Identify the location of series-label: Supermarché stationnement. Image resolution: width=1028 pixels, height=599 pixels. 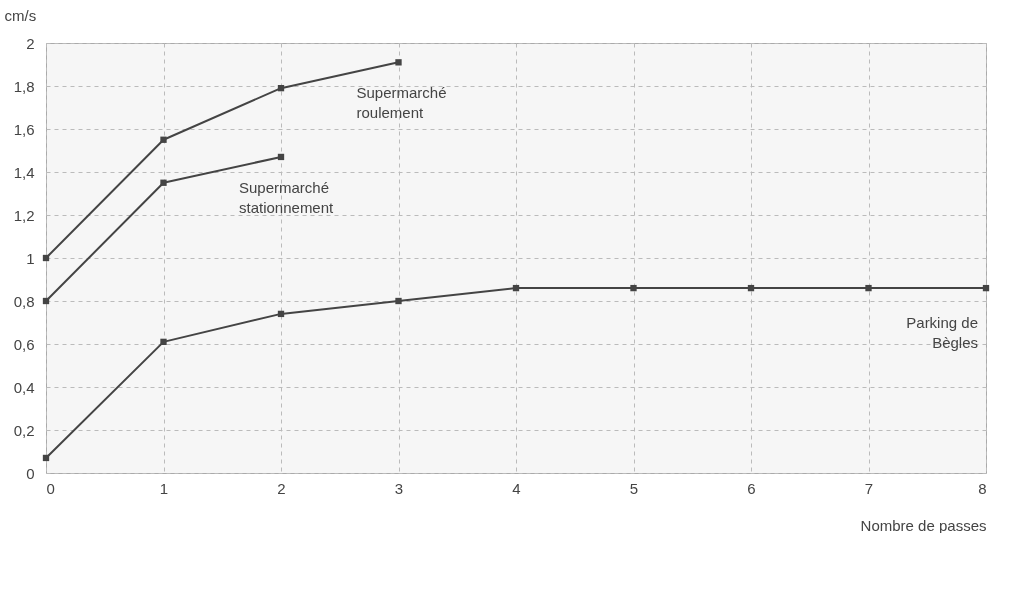
(287, 197).